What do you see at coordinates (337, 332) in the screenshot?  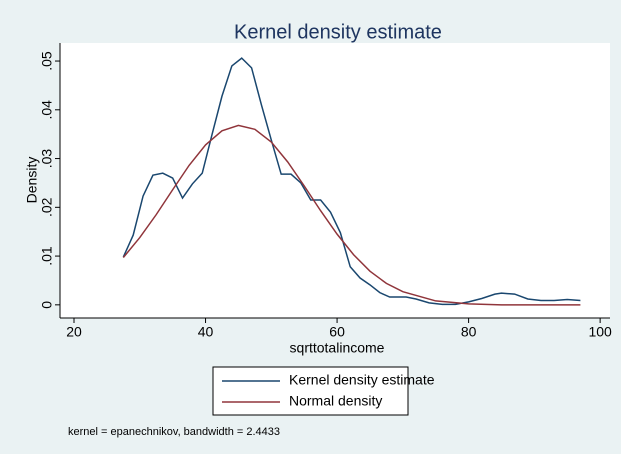 I see `x-tick-label: 60` at bounding box center [337, 332].